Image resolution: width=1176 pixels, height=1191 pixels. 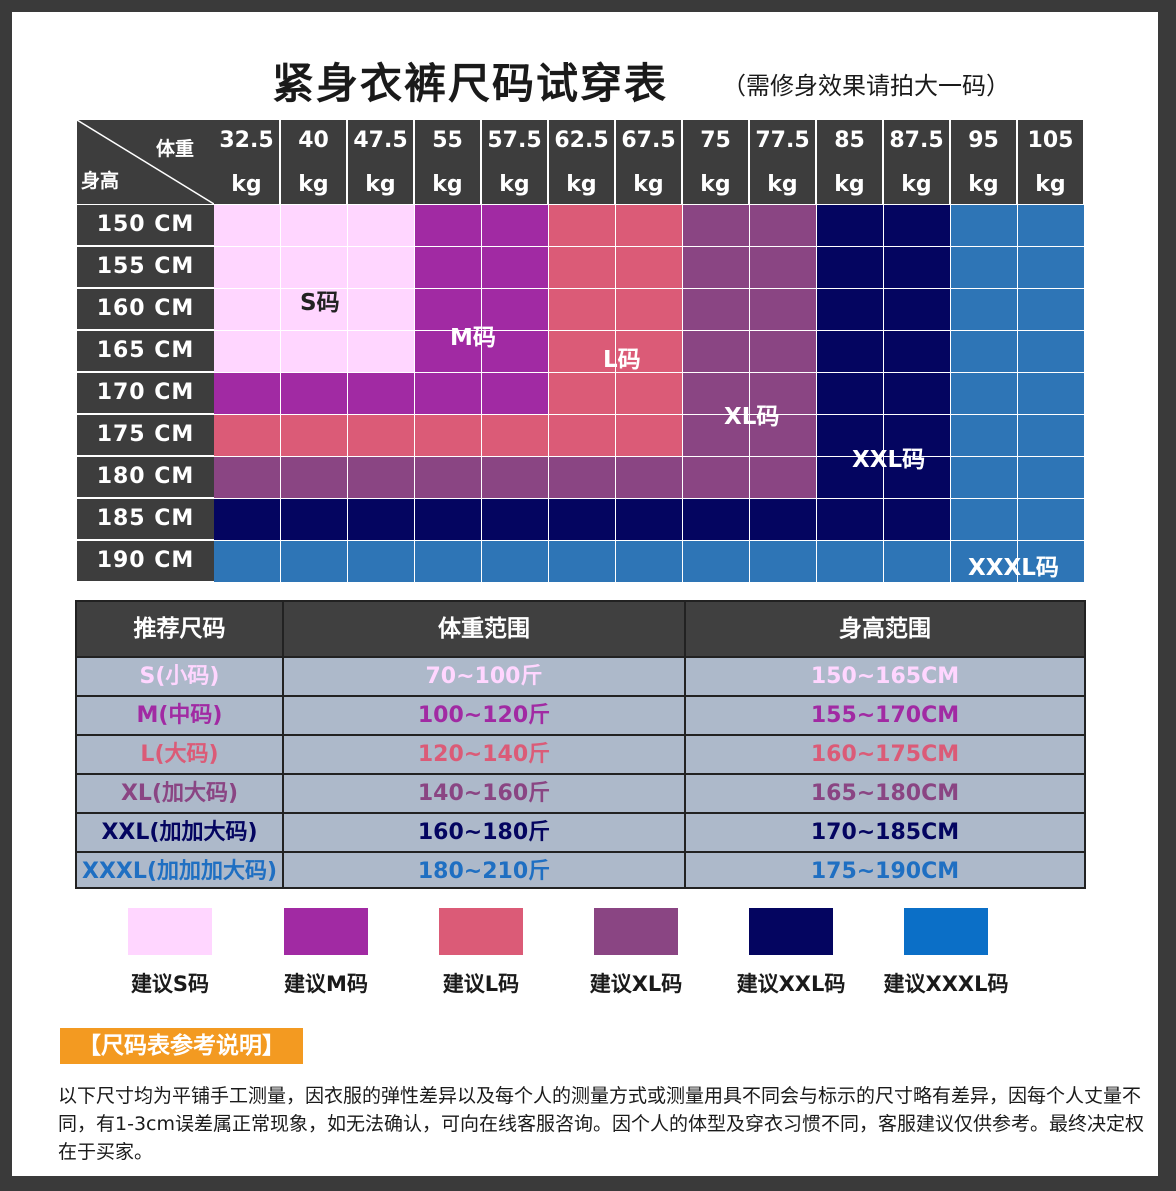 What do you see at coordinates (782, 140) in the screenshot?
I see `weight-value: 77.5` at bounding box center [782, 140].